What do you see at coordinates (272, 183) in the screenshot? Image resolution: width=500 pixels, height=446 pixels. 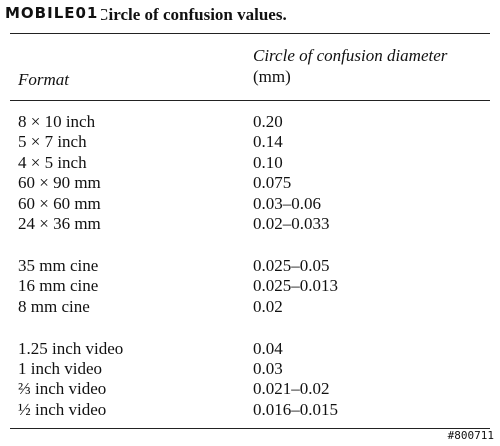 I see `diameter-cell: 0.075` at bounding box center [272, 183].